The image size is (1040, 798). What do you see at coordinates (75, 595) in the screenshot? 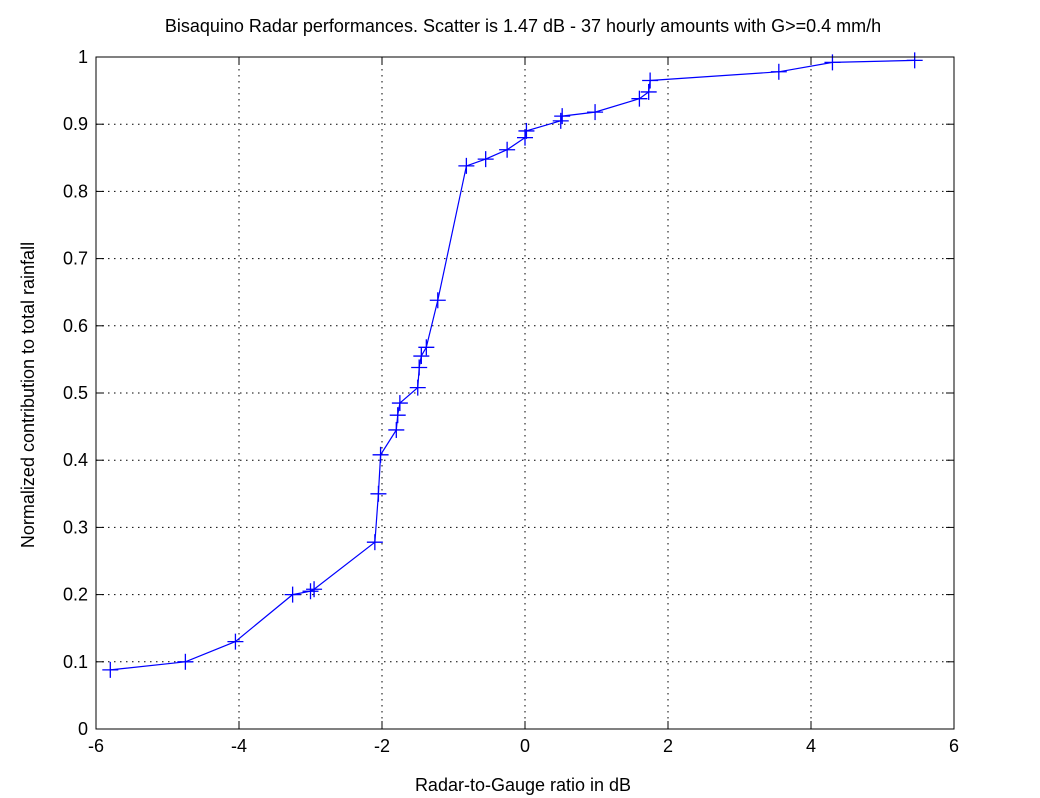
I see `y-tick-label: 0.2` at bounding box center [75, 595].